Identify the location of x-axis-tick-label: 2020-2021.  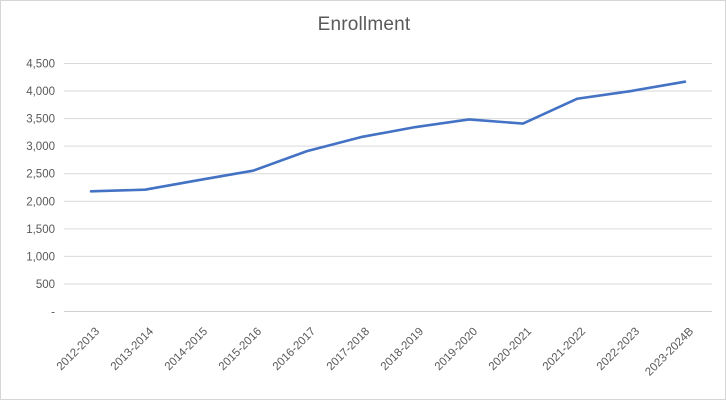
(510, 349).